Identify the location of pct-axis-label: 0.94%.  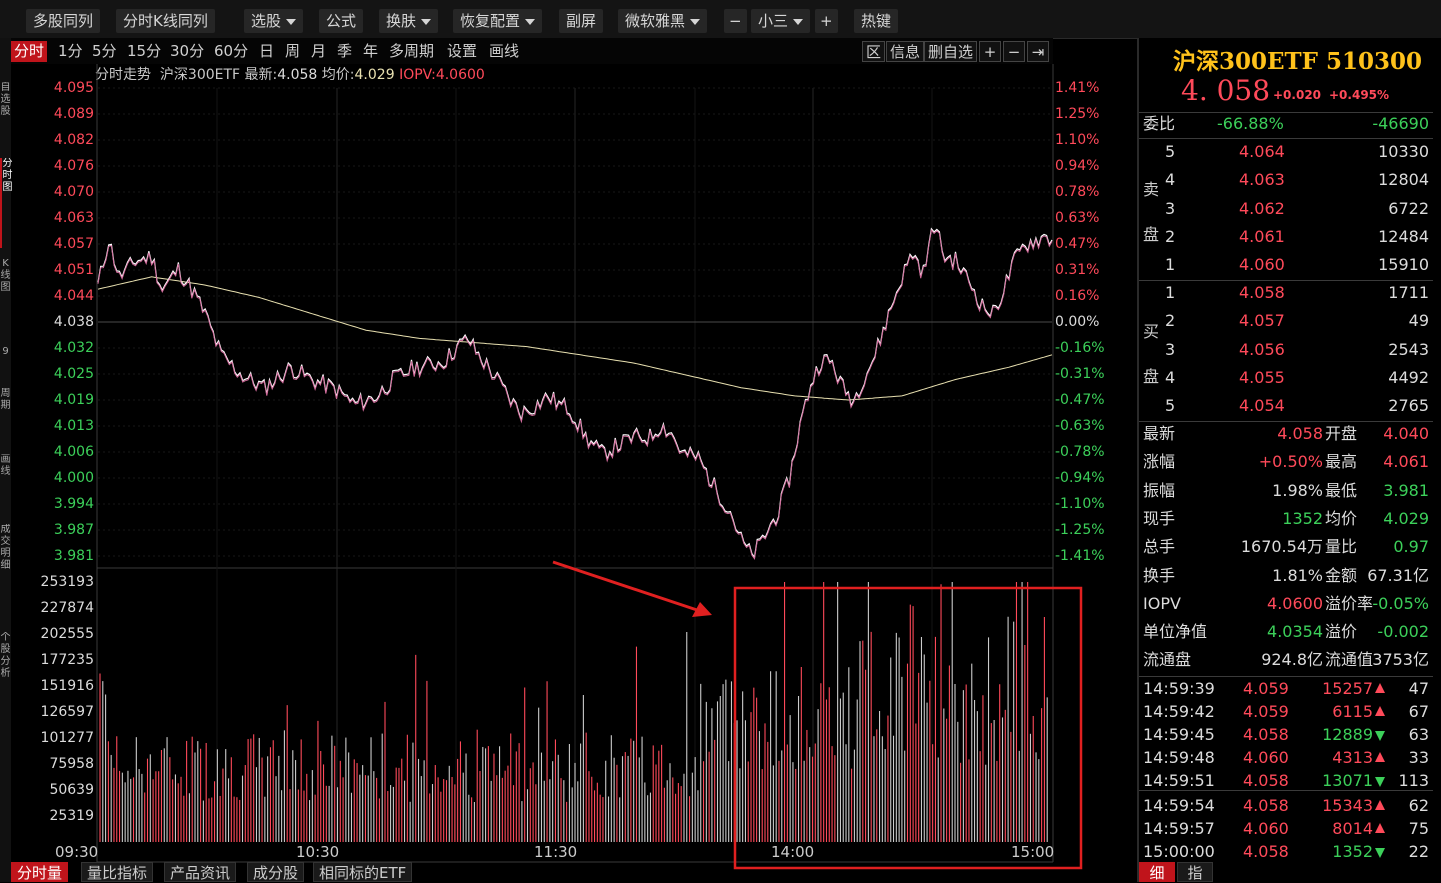
(1077, 166).